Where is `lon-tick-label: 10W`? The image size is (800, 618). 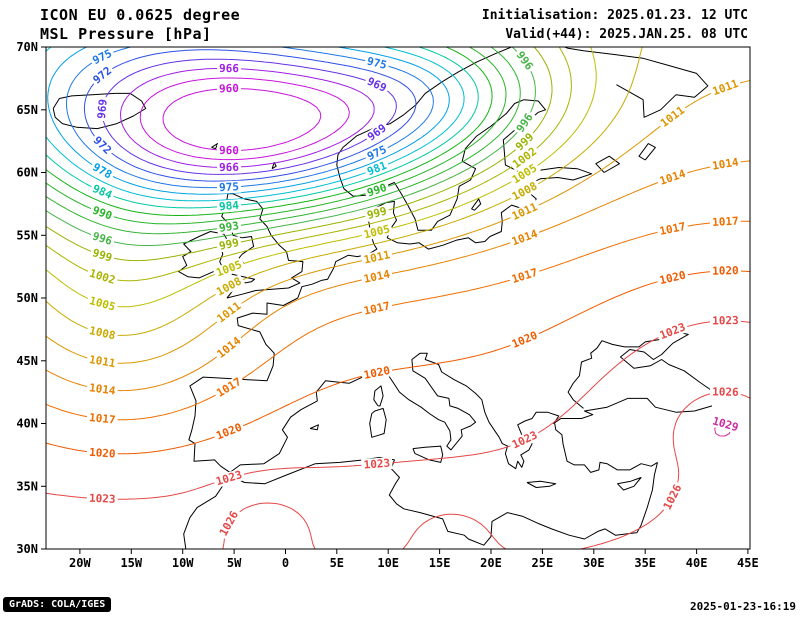 lon-tick-label: 10W is located at coordinates (183, 563).